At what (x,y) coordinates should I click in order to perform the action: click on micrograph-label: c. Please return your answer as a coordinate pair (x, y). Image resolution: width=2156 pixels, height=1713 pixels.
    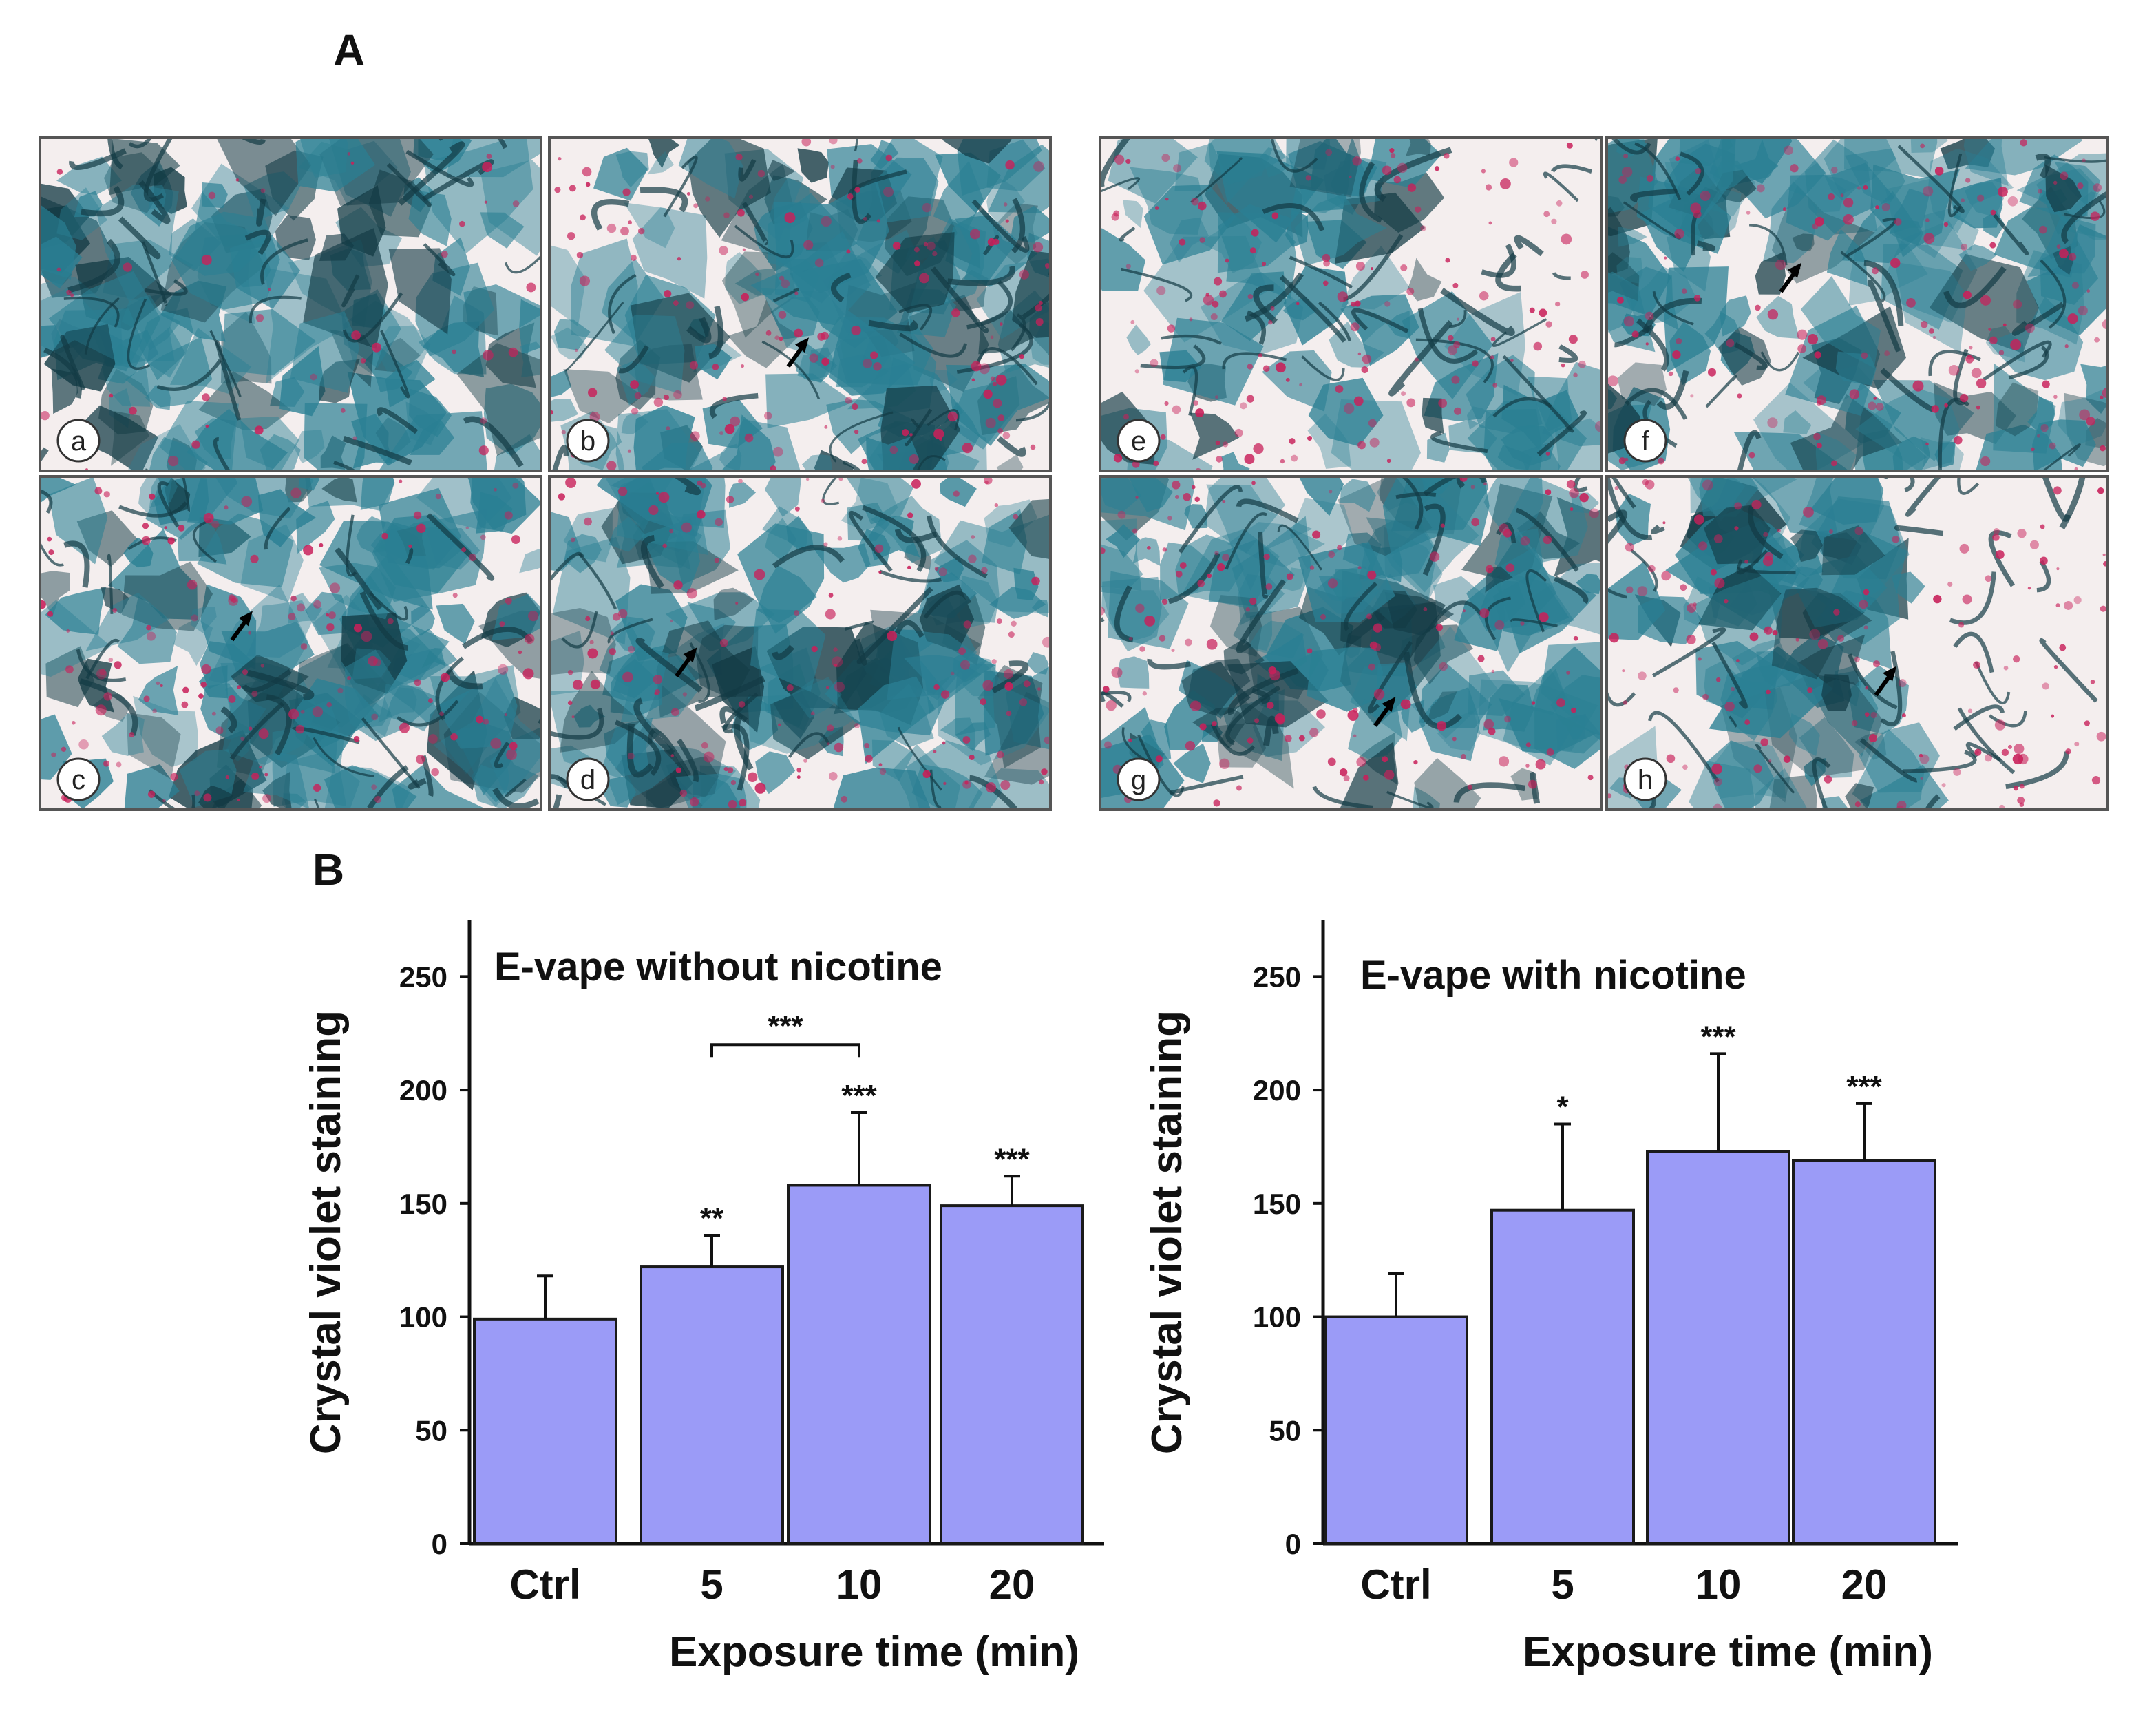
    Looking at the image, I should click on (78, 780).